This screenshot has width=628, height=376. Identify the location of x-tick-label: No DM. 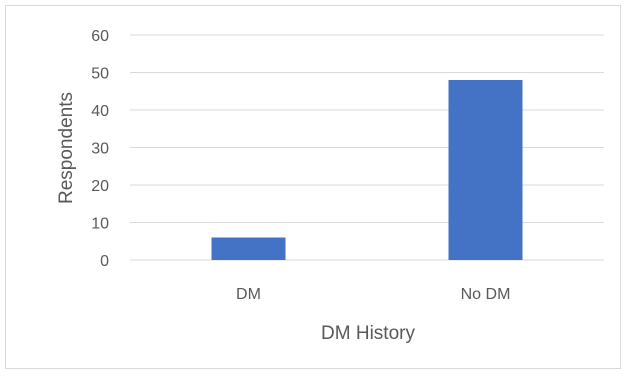
(486, 294).